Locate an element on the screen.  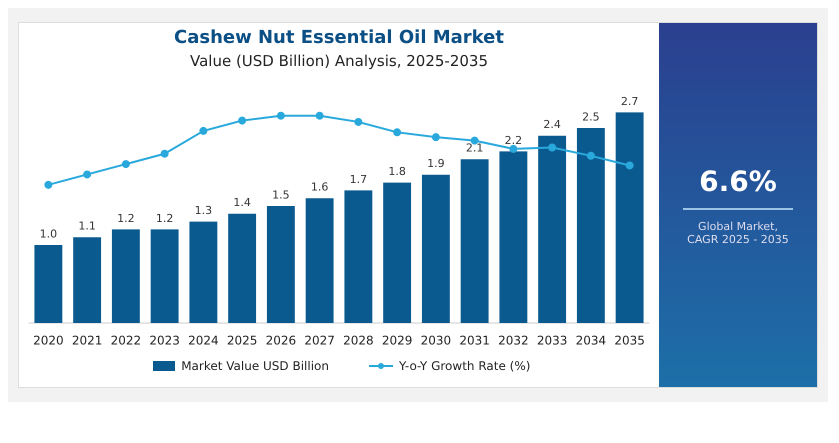
x-tick-label: 2021 is located at coordinates (87, 340).